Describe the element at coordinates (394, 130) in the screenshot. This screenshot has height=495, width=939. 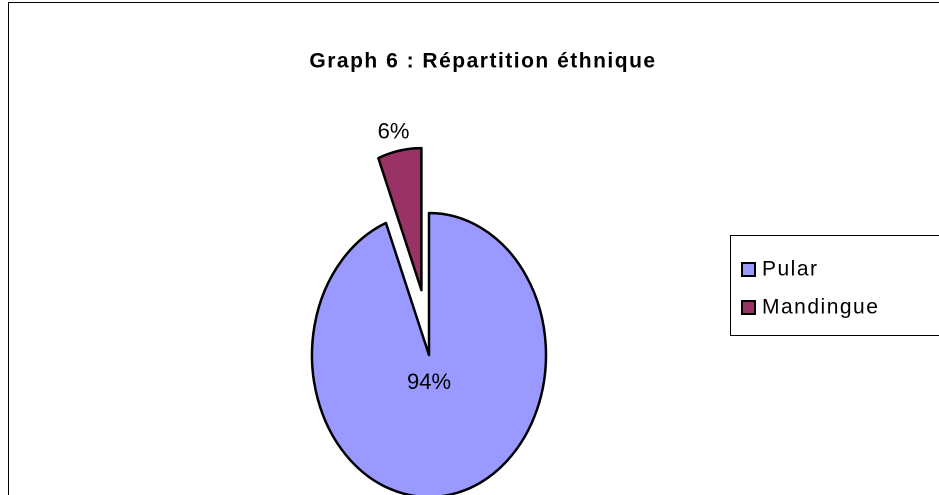
I see `data-label: 6%` at that location.